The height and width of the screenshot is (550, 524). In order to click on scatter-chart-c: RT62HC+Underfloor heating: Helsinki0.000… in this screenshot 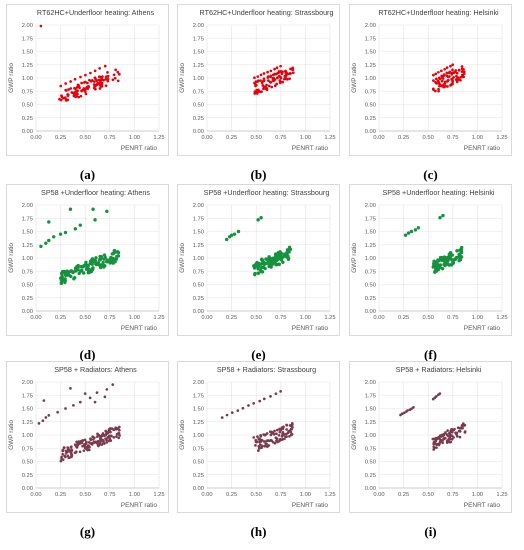, I will do `click(430, 80)`.